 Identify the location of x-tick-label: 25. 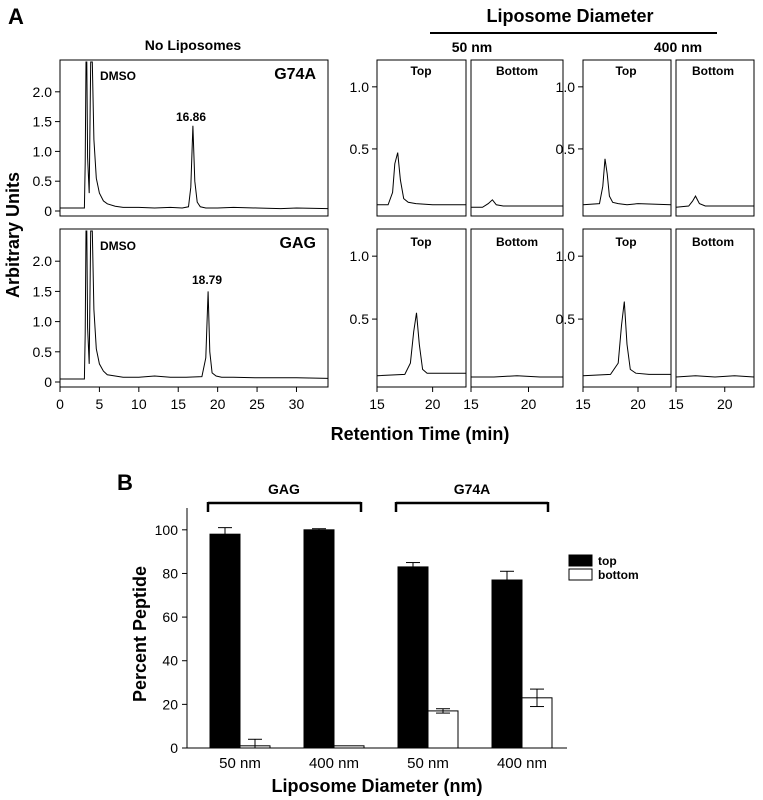
(257, 404).